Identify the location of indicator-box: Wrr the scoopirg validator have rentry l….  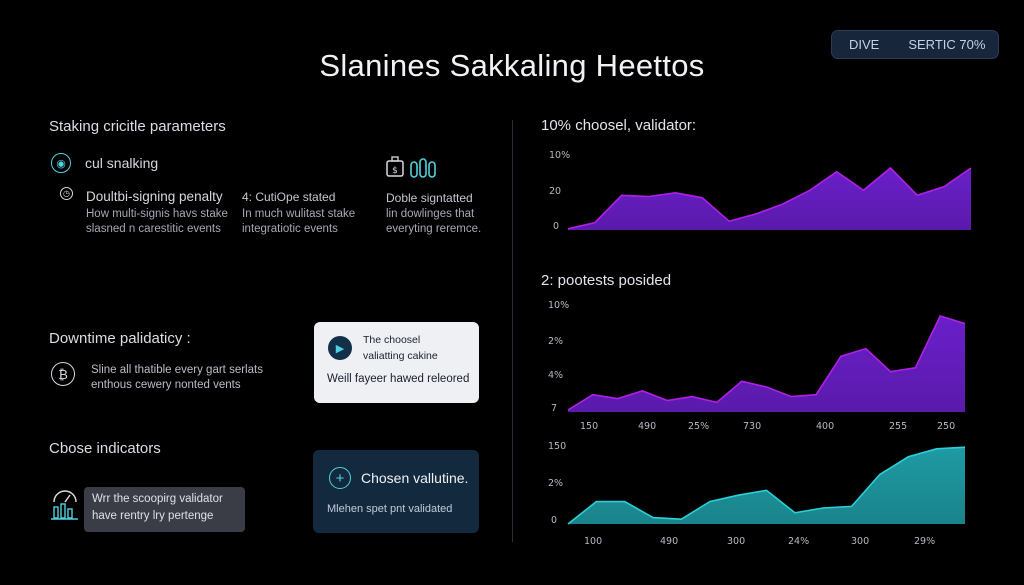
(164, 509).